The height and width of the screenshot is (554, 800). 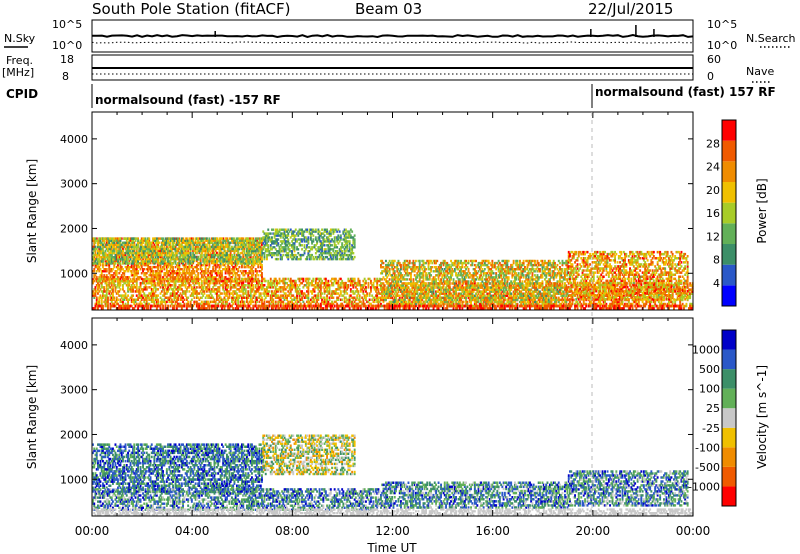 I want to click on date-title: 22/Jul/2015, so click(x=630, y=9).